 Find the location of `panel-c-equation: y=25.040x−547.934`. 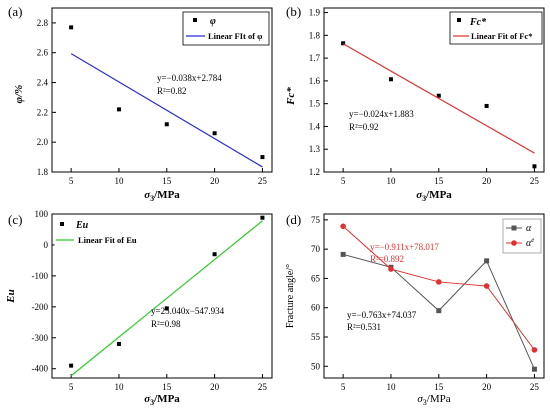

panel-c-equation: y=25.040x−547.934 is located at coordinates (188, 311).